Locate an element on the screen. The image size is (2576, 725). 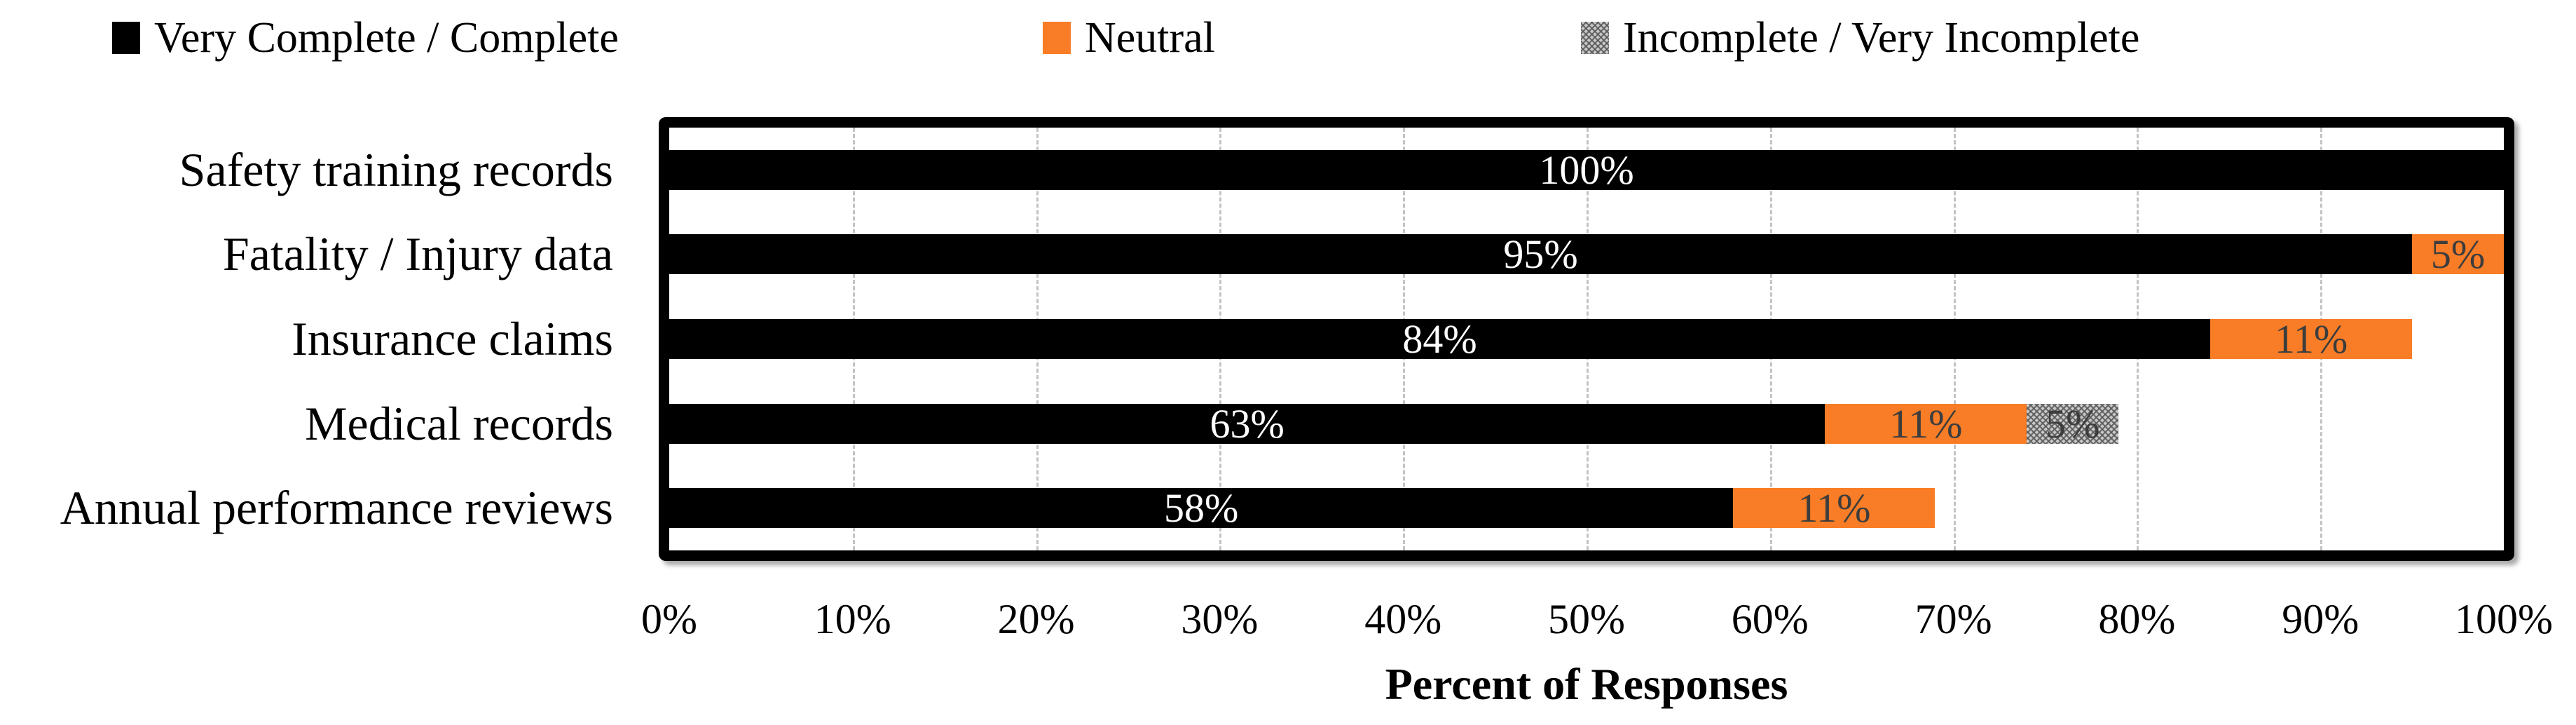
bar-fatality-injury-data: 95% 5% is located at coordinates (1586, 254).